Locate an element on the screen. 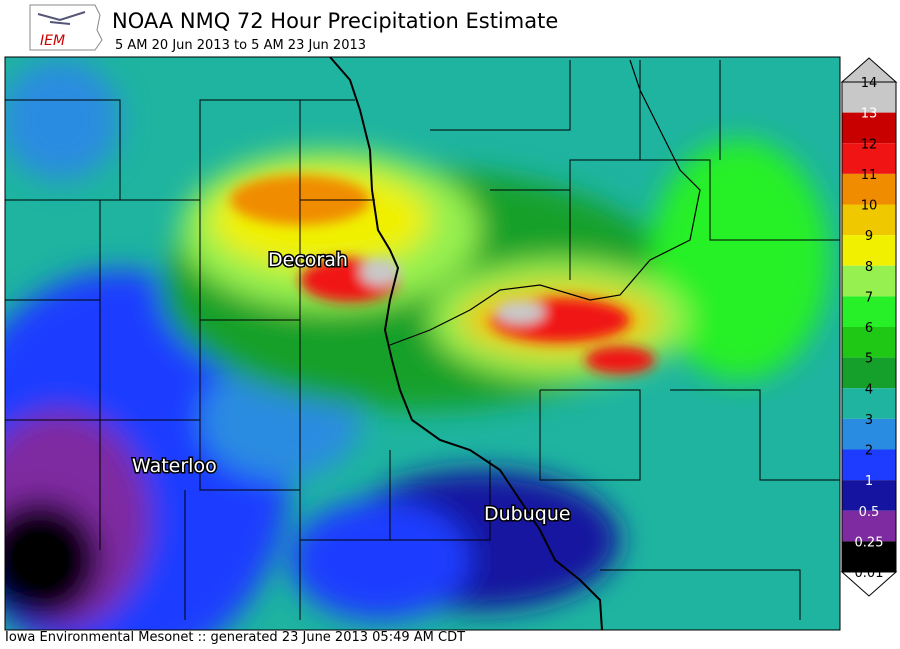 This screenshot has height=649, width=900. legend-label: 9 is located at coordinates (869, 236).